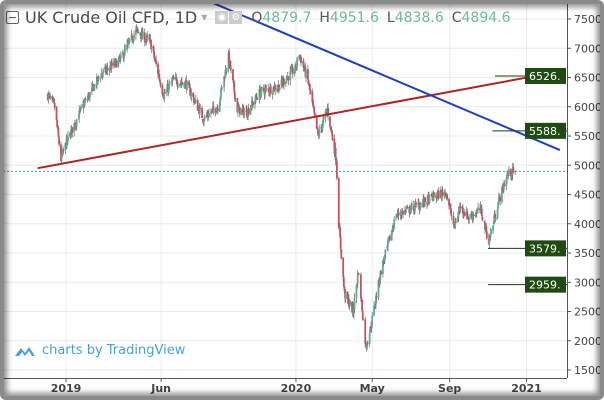 The width and height of the screenshot is (604, 400). What do you see at coordinates (25, 351) in the screenshot?
I see `tradingview-logo-icon` at bounding box center [25, 351].